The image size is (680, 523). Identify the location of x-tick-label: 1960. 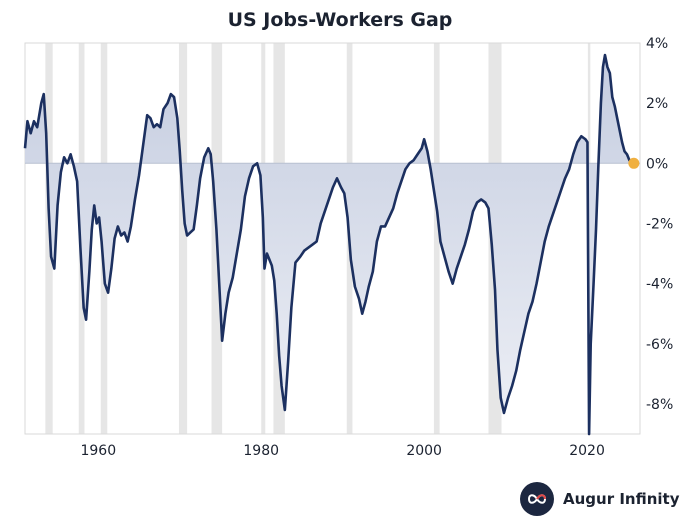
(98, 451).